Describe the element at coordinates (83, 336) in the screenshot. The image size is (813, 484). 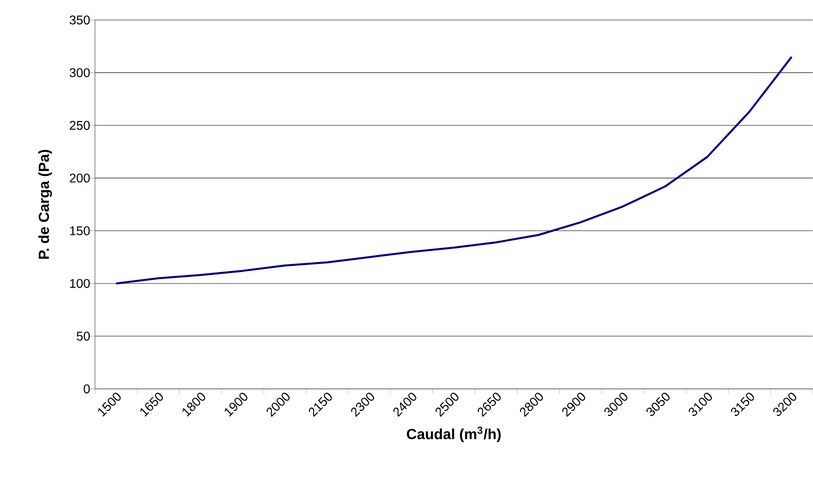
I see `y-tick-label: 50` at that location.